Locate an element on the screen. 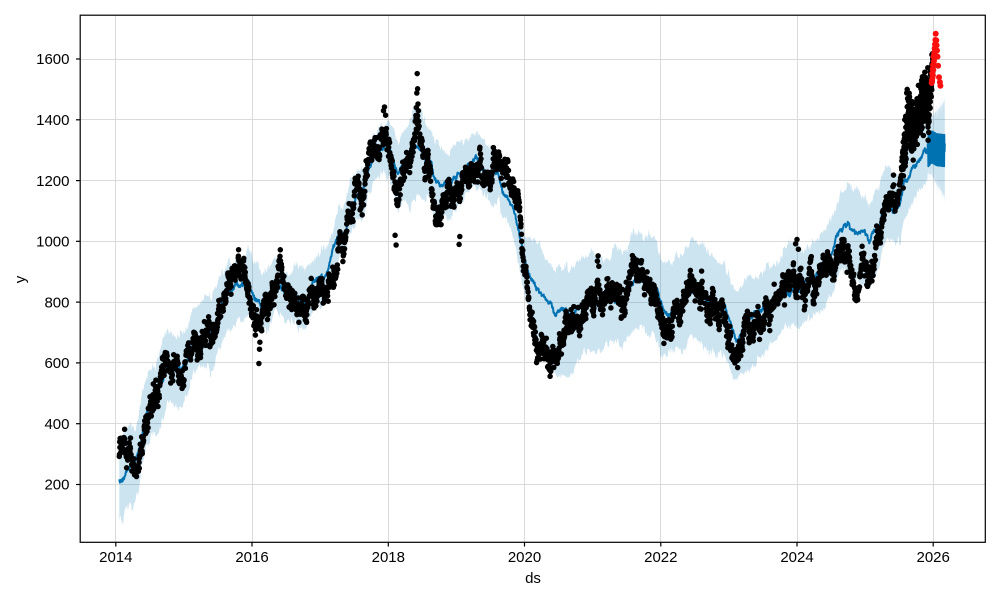 This screenshot has height=605, width=1000. svg-text: 2018 is located at coordinates (388, 557).